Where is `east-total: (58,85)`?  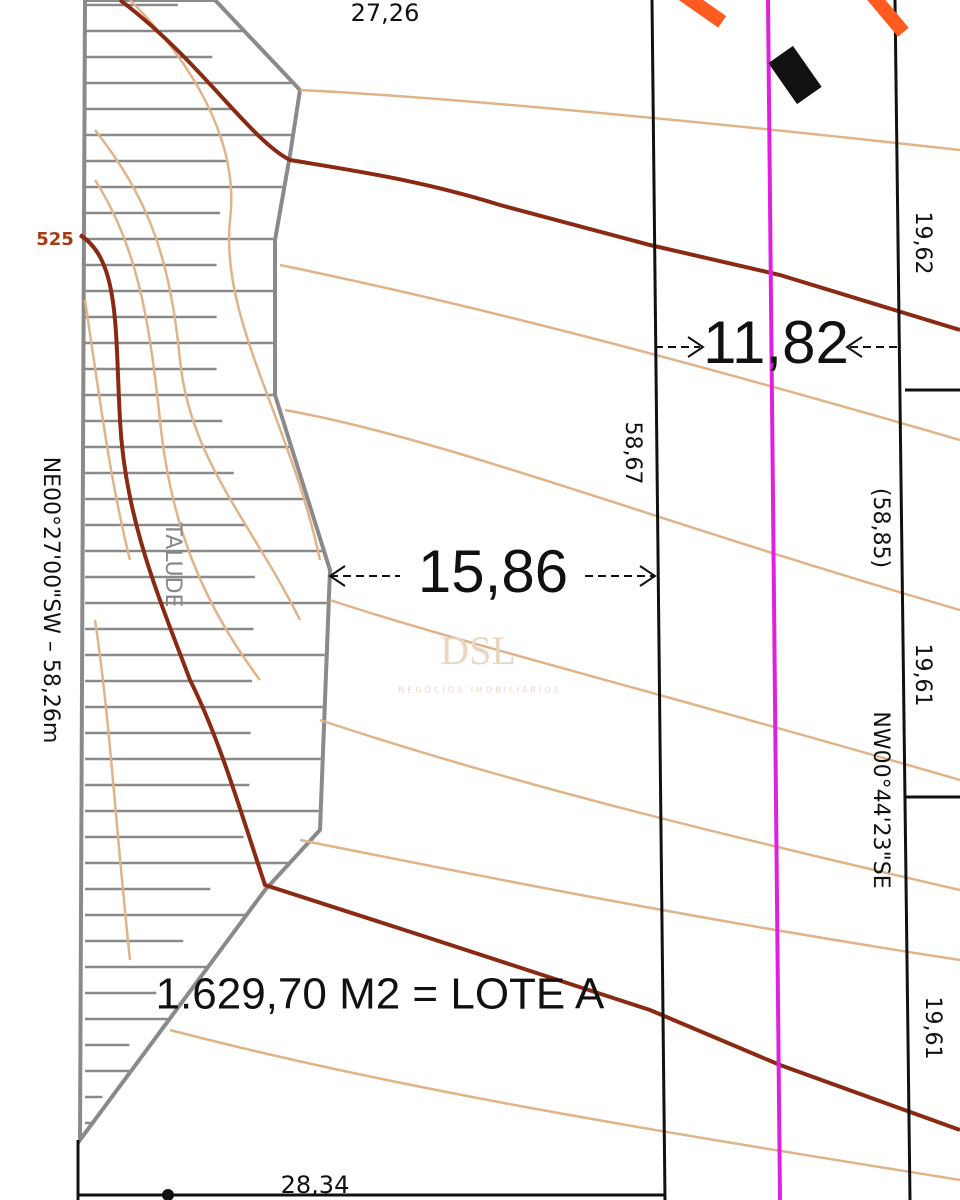 east-total: (58,85) is located at coordinates (880, 528).